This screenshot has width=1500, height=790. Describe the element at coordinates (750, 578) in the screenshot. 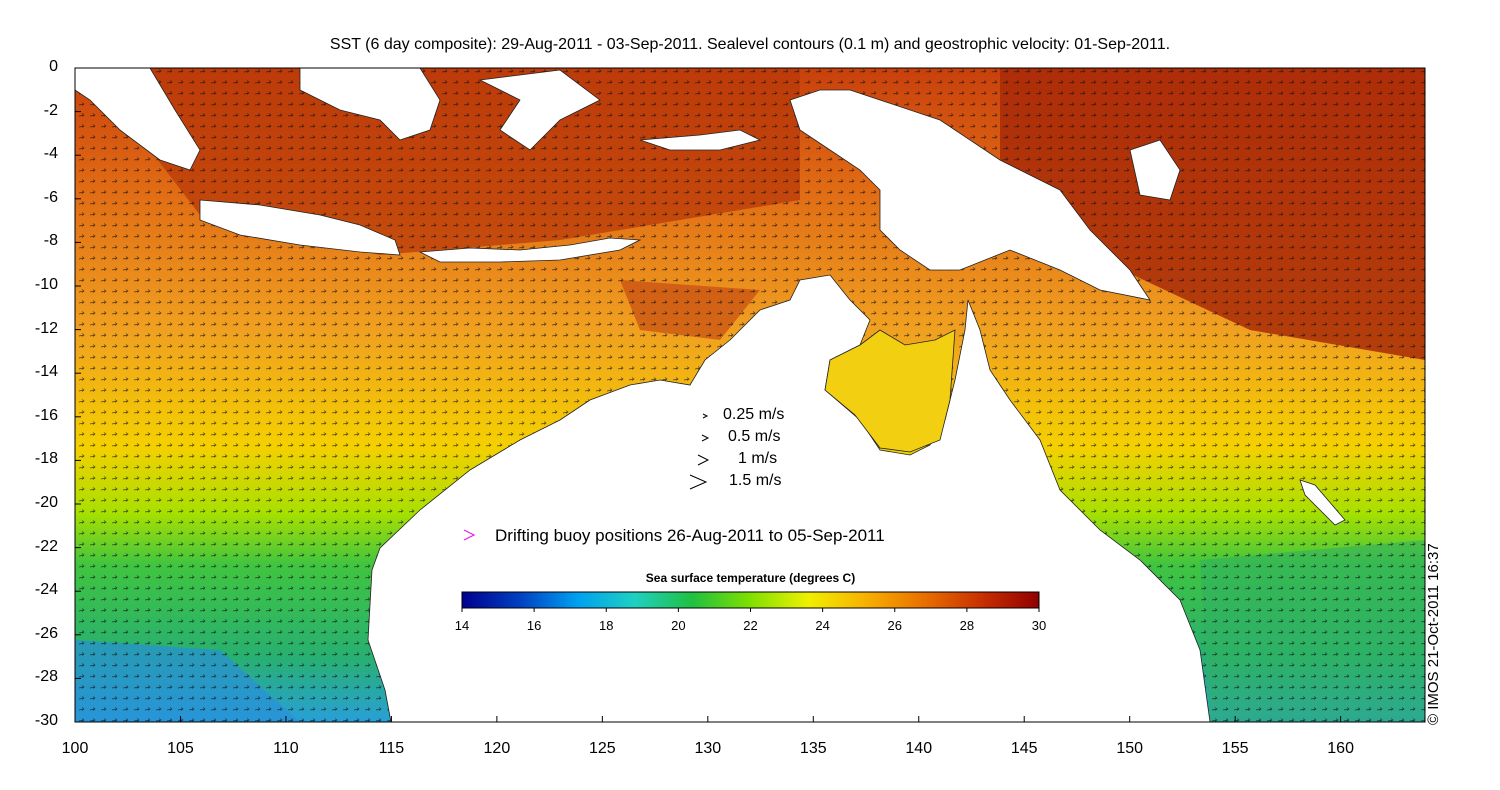

I see `colorbar-title: Sea surface temperature (degrees C)` at that location.